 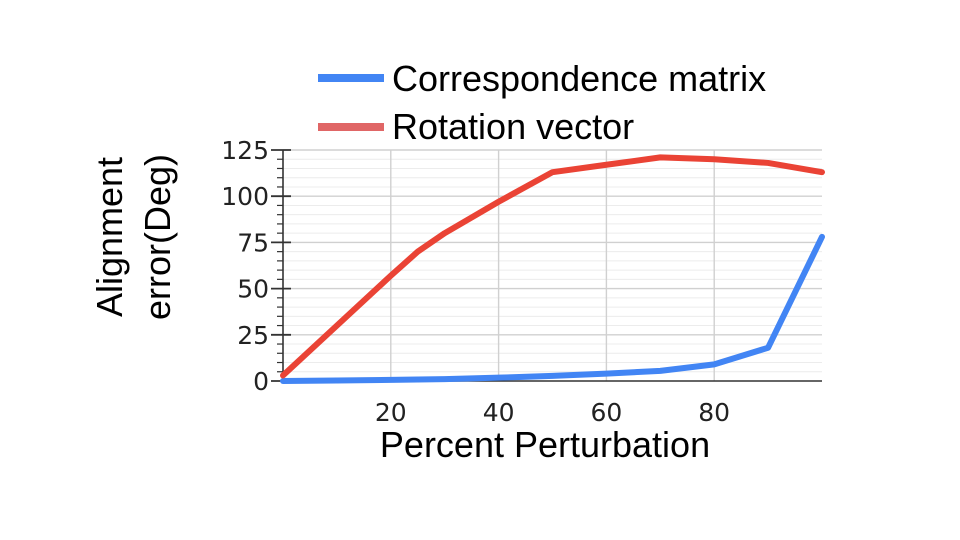 What do you see at coordinates (579, 78) in the screenshot?
I see `legend-label-correspondence: Correspondence matrix` at bounding box center [579, 78].